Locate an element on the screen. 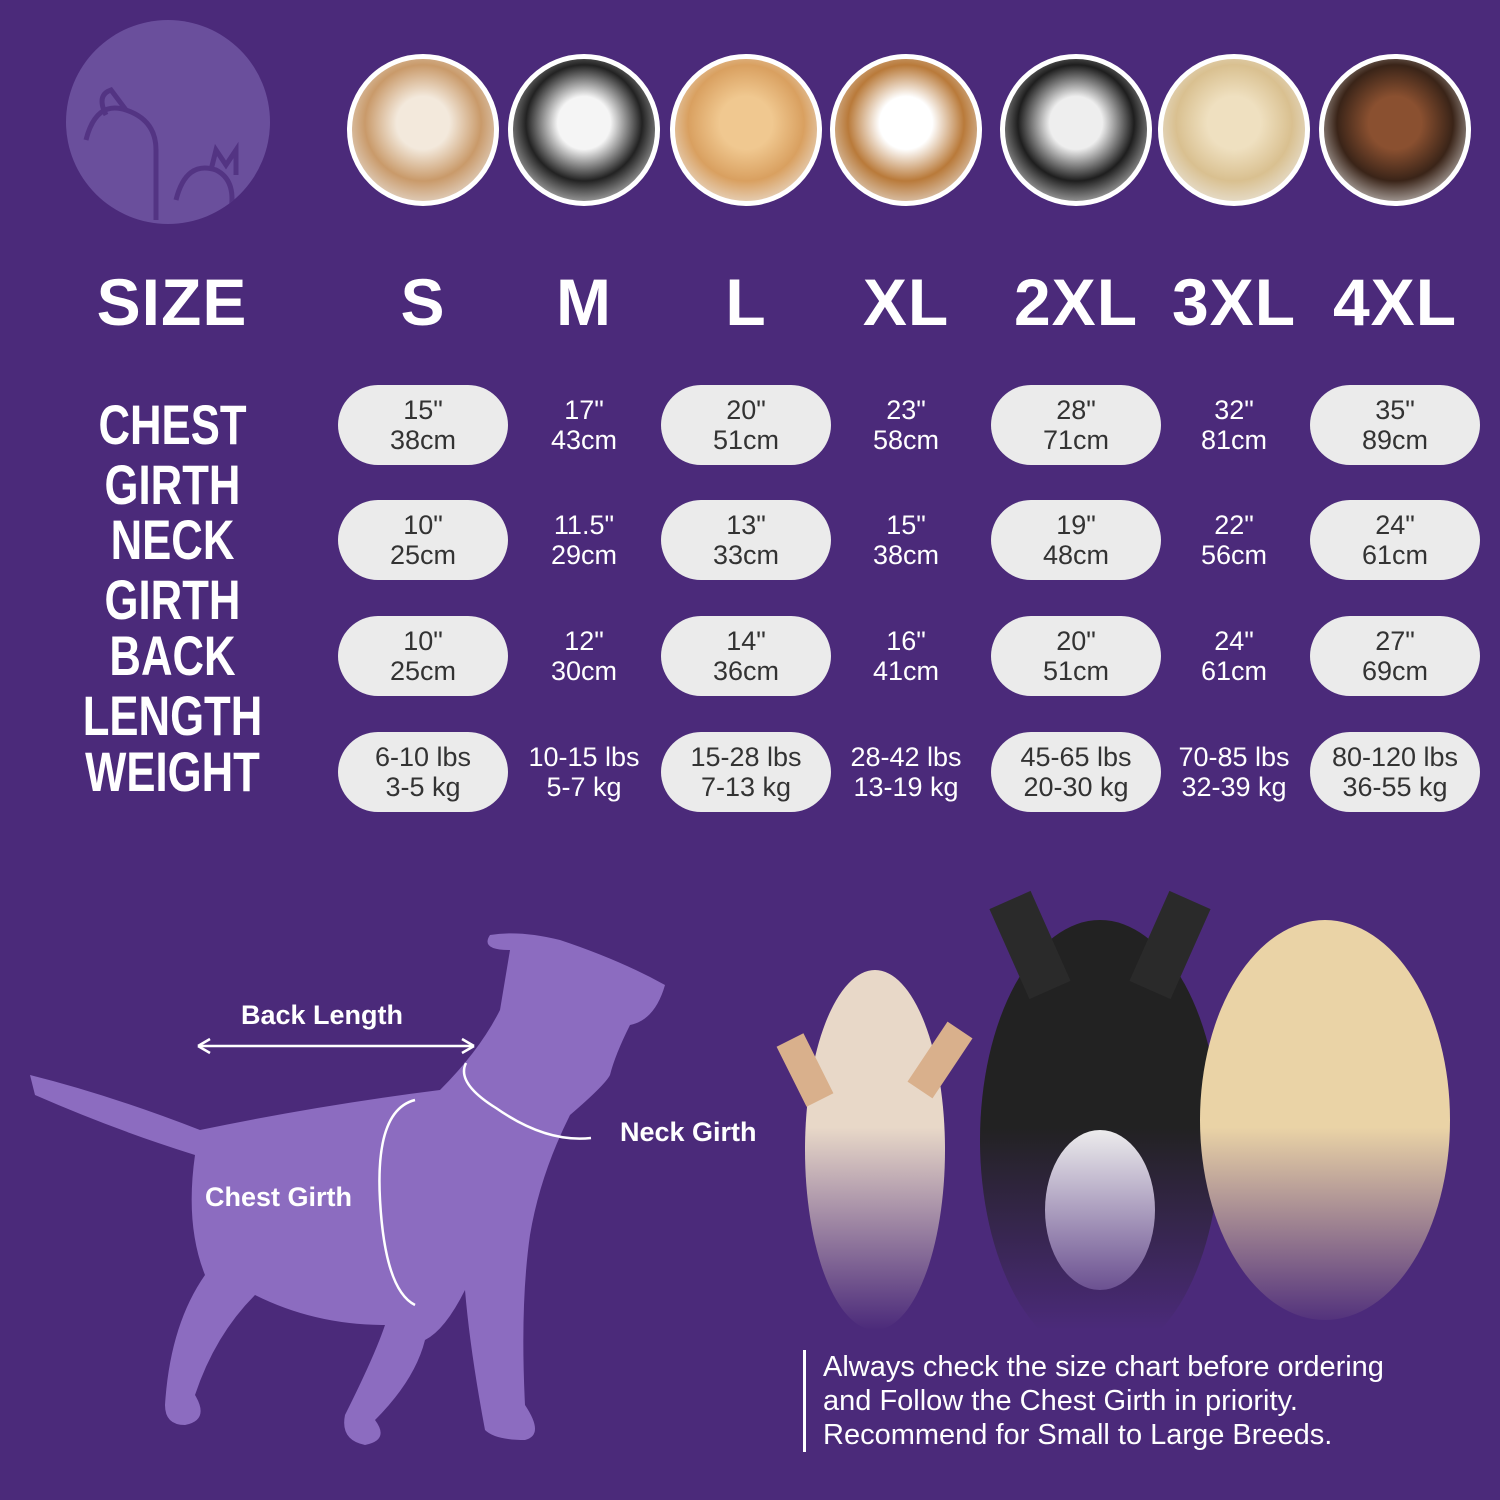  neck-girth-label: Neck Girth is located at coordinates (688, 1132).